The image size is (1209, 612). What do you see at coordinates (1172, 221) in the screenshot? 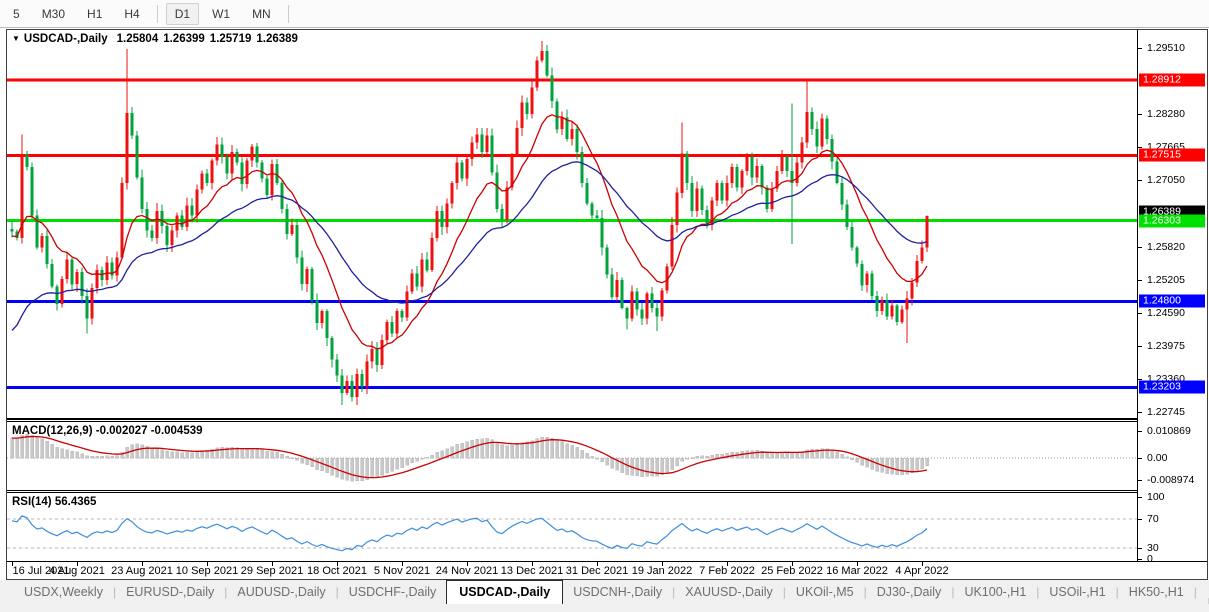
I see `hline-price-box: 1.26303` at bounding box center [1172, 221].